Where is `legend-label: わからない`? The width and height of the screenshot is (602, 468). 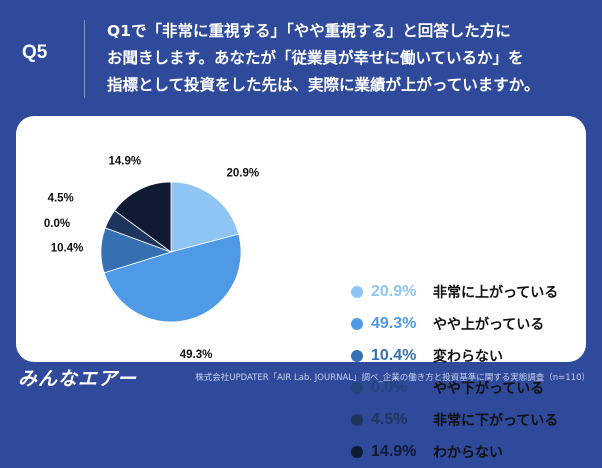 legend-label: わからない is located at coordinates (468, 453).